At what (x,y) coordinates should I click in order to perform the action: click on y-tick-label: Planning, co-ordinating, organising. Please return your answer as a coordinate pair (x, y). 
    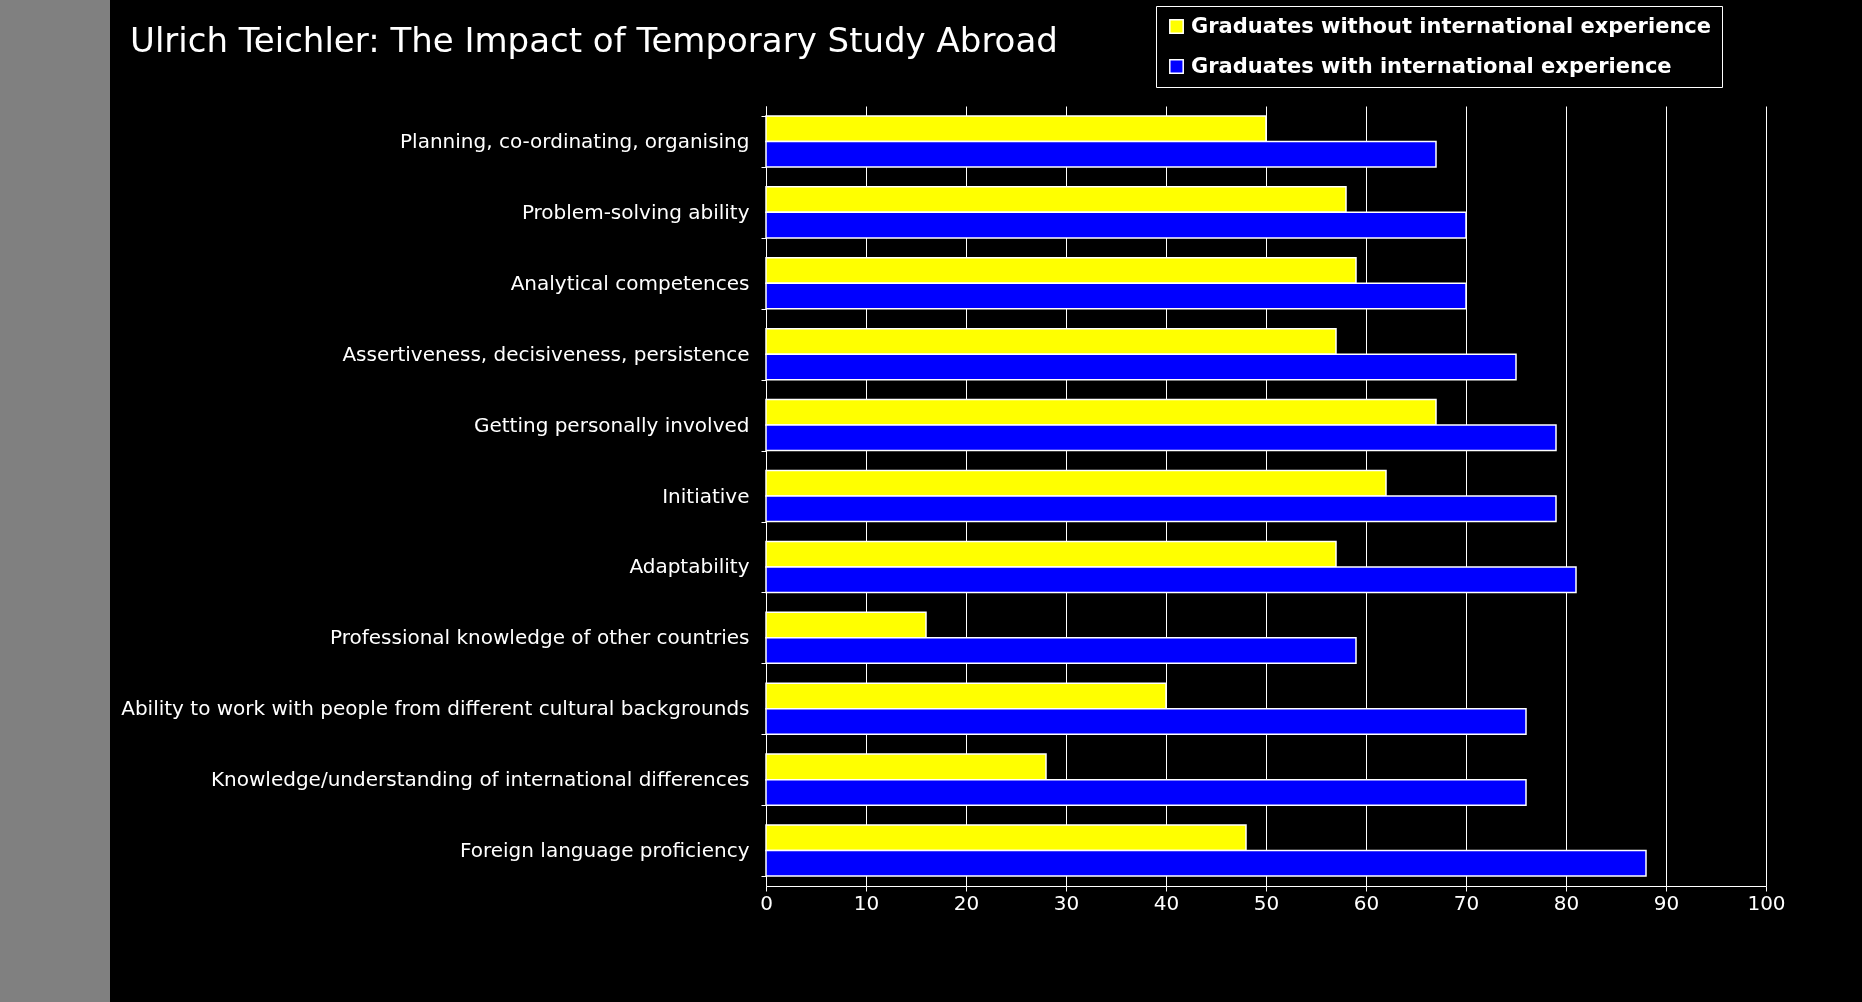
    Looking at the image, I should click on (575, 140).